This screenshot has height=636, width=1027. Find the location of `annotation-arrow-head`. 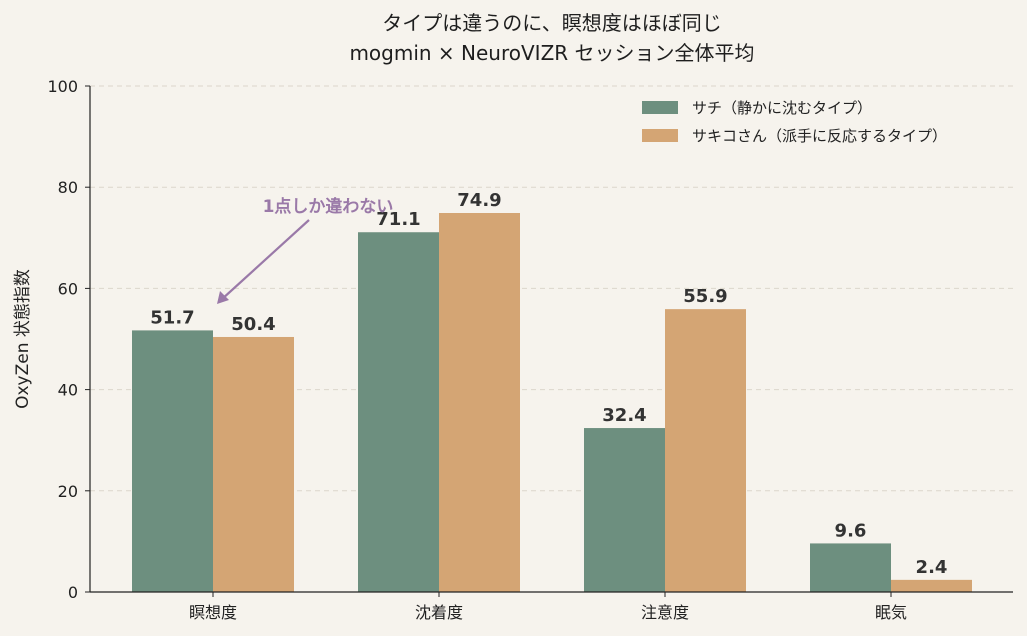

annotation-arrow-head is located at coordinates (223, 297).